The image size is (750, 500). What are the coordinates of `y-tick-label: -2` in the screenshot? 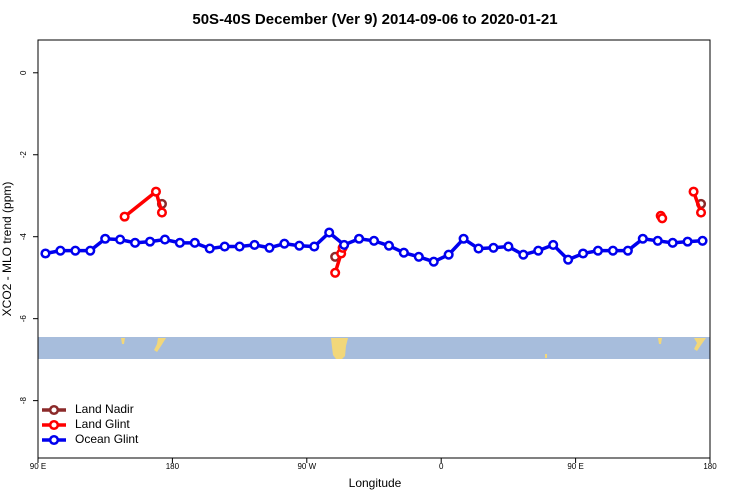 It's located at (23, 155).